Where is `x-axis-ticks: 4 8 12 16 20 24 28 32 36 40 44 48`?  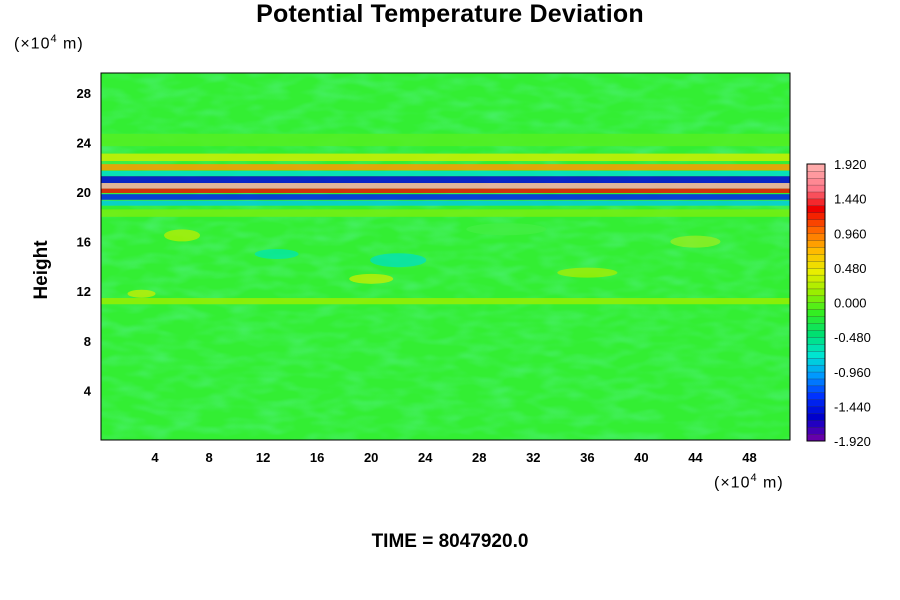 x-axis-ticks: 4 8 12 16 20 24 28 32 36 40 44 48 is located at coordinates (453, 457).